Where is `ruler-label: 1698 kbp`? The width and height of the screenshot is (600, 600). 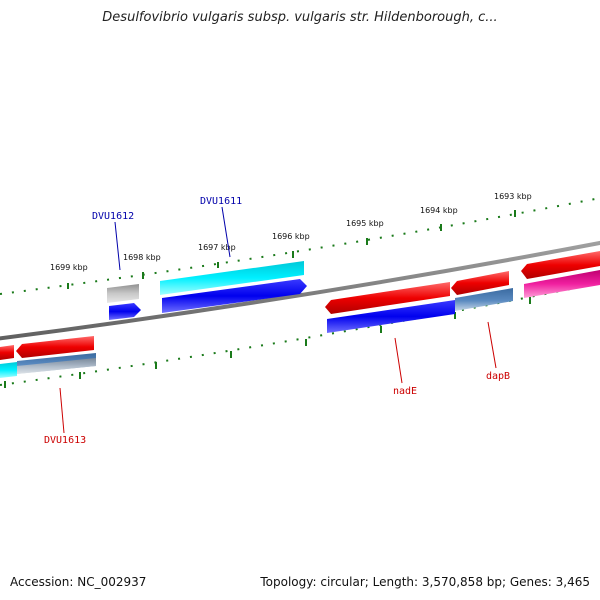
ruler-label: 1698 kbp is located at coordinates (142, 257).